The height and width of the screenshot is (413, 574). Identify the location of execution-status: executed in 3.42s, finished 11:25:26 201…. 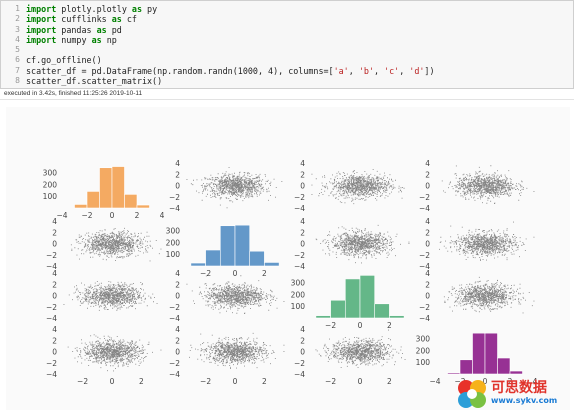
(73, 93).